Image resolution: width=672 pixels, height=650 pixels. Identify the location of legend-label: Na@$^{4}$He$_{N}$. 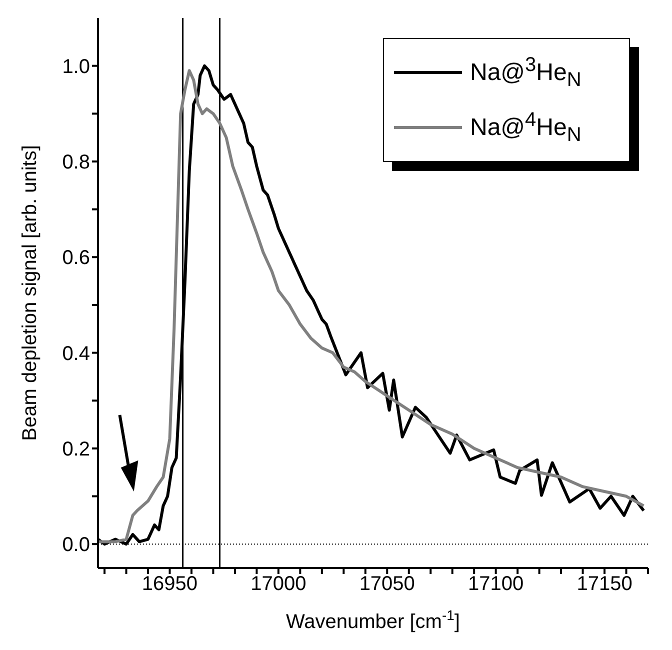
(526, 128).